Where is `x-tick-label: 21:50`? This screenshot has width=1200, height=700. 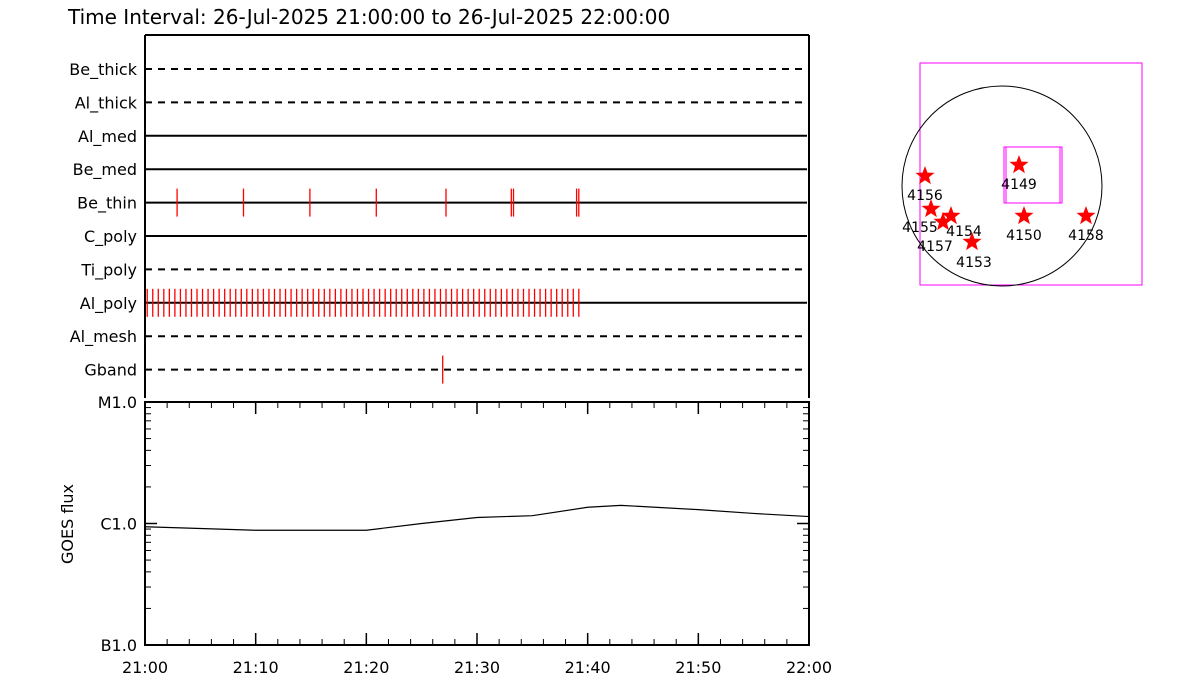 x-tick-label: 21:50 is located at coordinates (698, 667).